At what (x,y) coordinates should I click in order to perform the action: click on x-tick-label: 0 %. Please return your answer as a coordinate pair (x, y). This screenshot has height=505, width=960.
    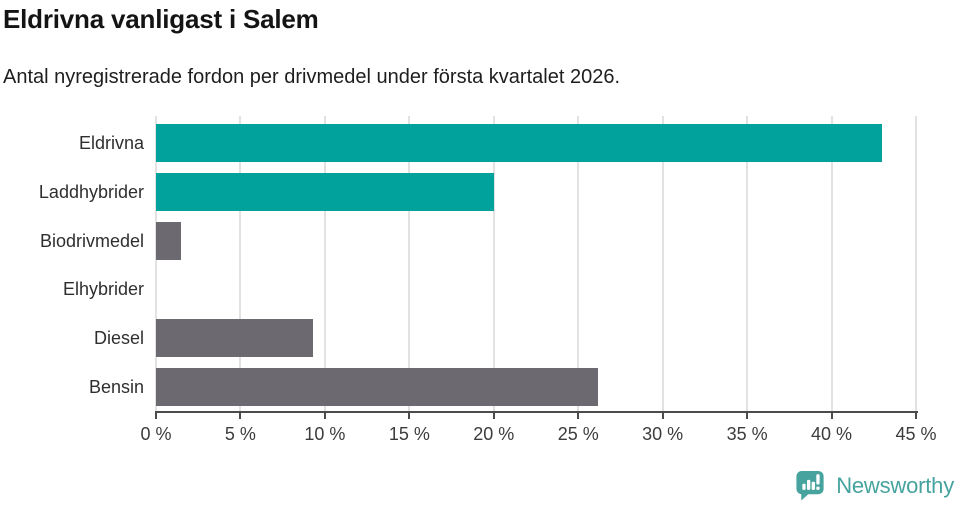
    Looking at the image, I should click on (156, 434).